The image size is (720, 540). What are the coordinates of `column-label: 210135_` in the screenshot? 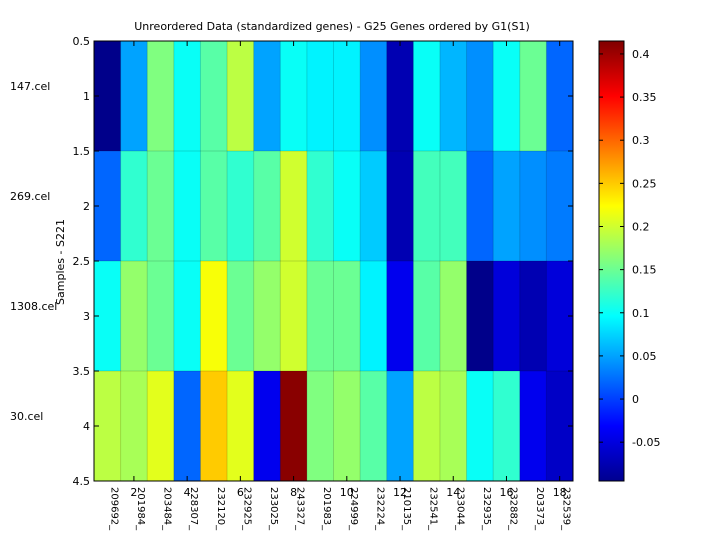 It's located at (406, 509).